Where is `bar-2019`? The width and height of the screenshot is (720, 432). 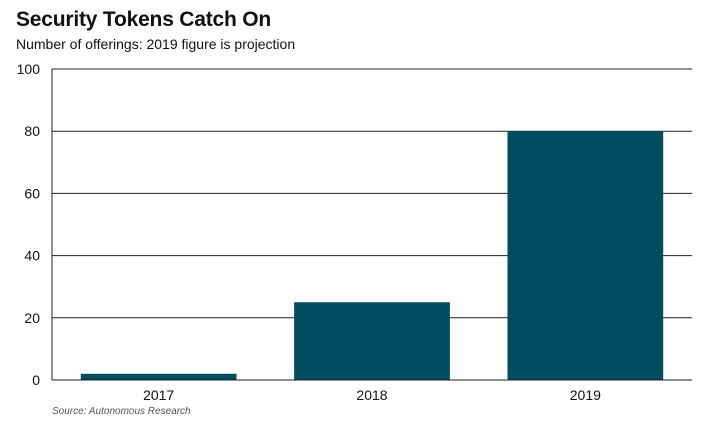
bar-2019 is located at coordinates (585, 255).